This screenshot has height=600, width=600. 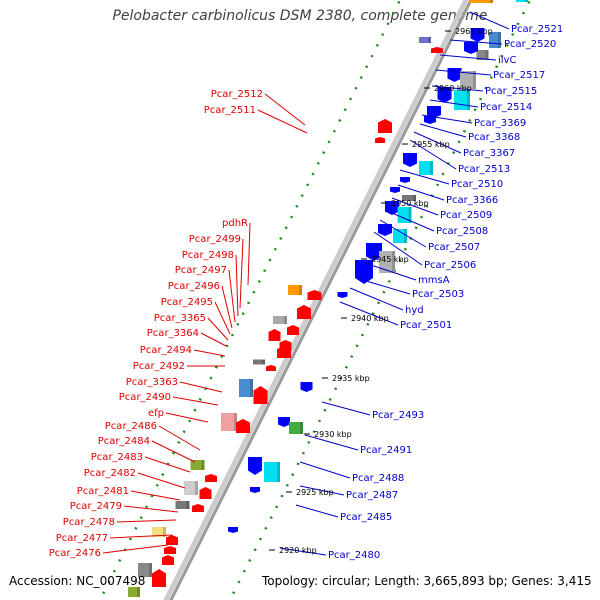 I want to click on gene-label-Pcar_2497: Pcar_2497, so click(x=201, y=270).